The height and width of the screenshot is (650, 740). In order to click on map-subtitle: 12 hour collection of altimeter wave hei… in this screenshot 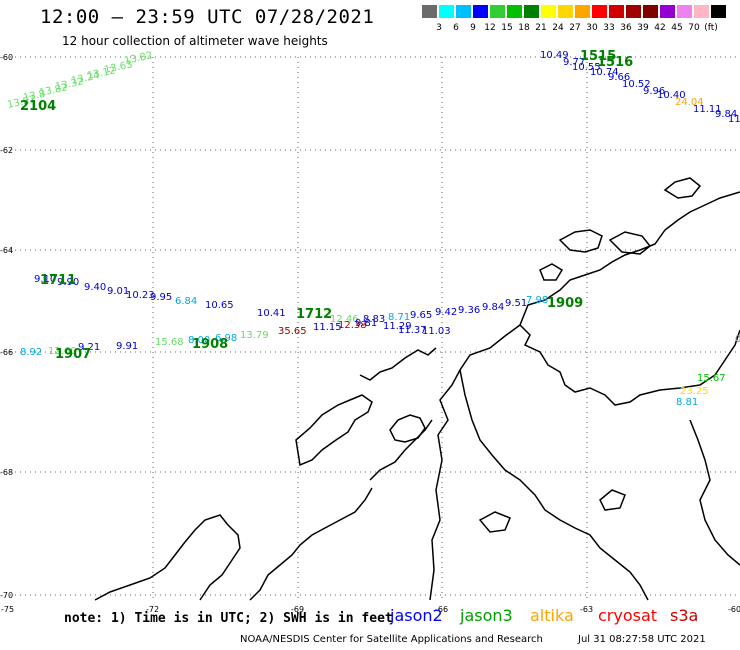, I will do `click(195, 41)`.